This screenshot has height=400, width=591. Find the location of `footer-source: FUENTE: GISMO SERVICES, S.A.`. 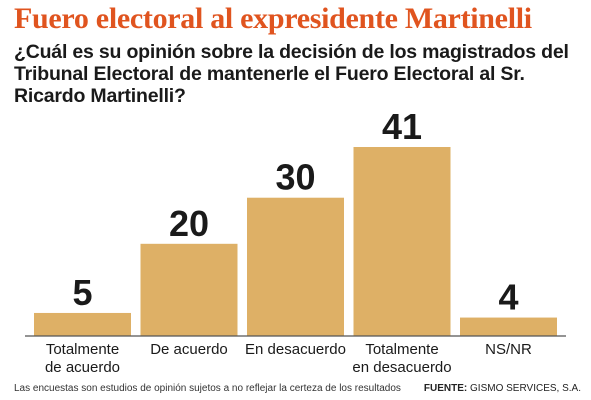

footer-source: FUENTE: GISMO SERVICES, S.A. is located at coordinates (502, 388).